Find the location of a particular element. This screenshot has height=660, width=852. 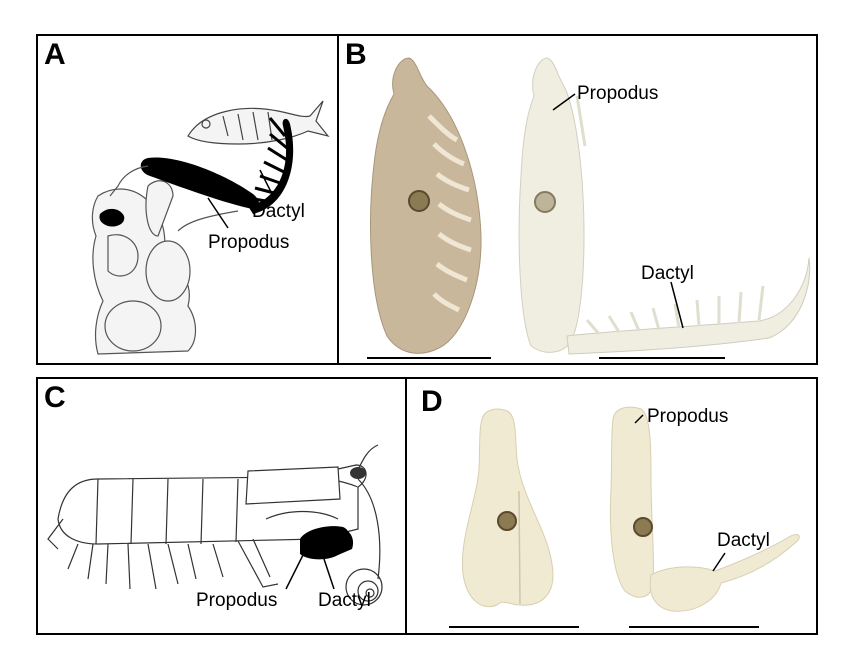

label-dactyl-d: Dactyl is located at coordinates (743, 540).